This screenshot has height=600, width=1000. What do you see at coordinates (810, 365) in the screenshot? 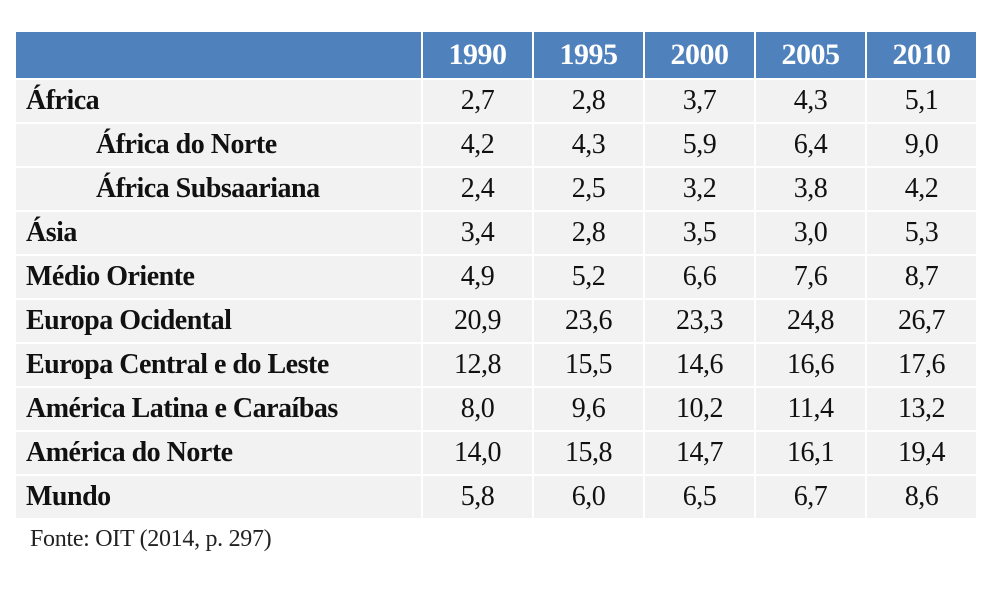
I see `value-cell: 16,6` at bounding box center [810, 365].